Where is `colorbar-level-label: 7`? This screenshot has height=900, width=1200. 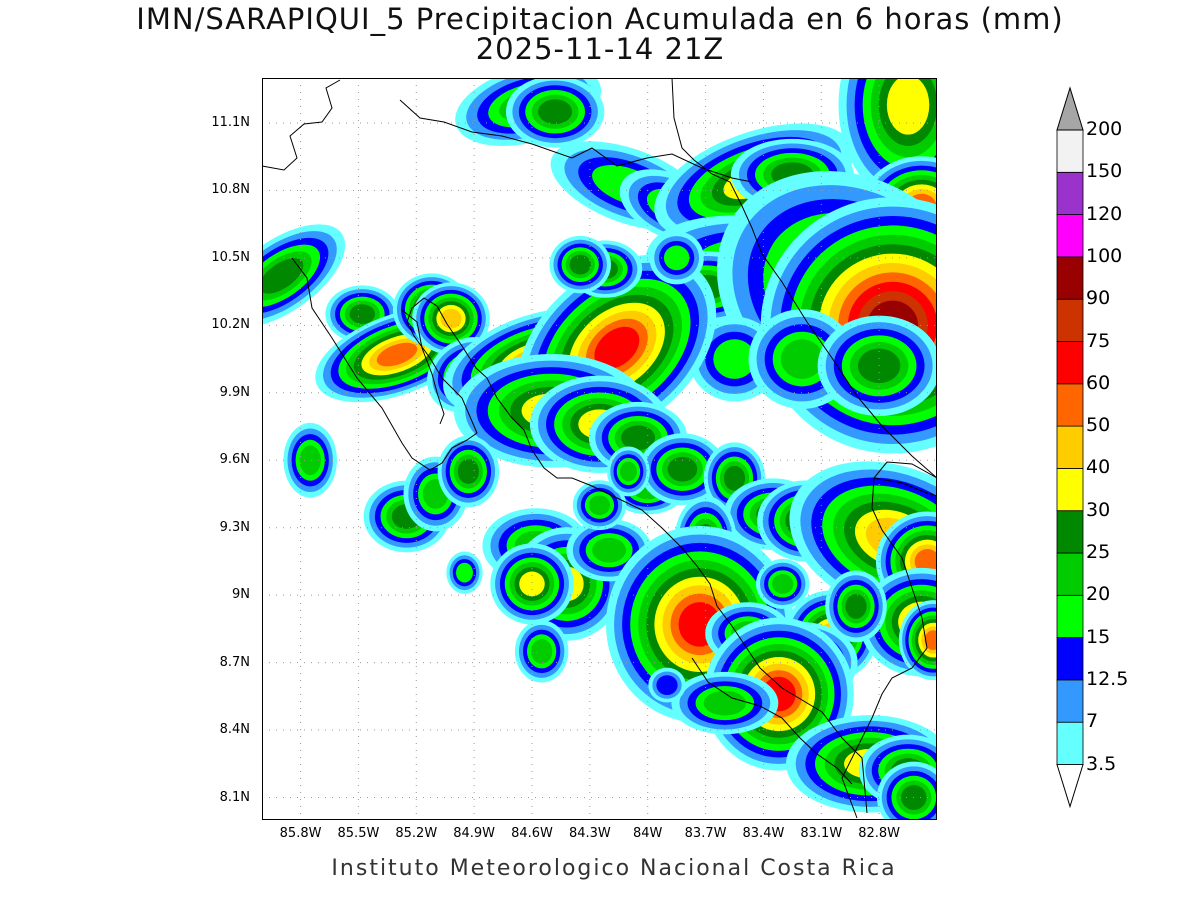 colorbar-level-label: 7 is located at coordinates (1092, 721).